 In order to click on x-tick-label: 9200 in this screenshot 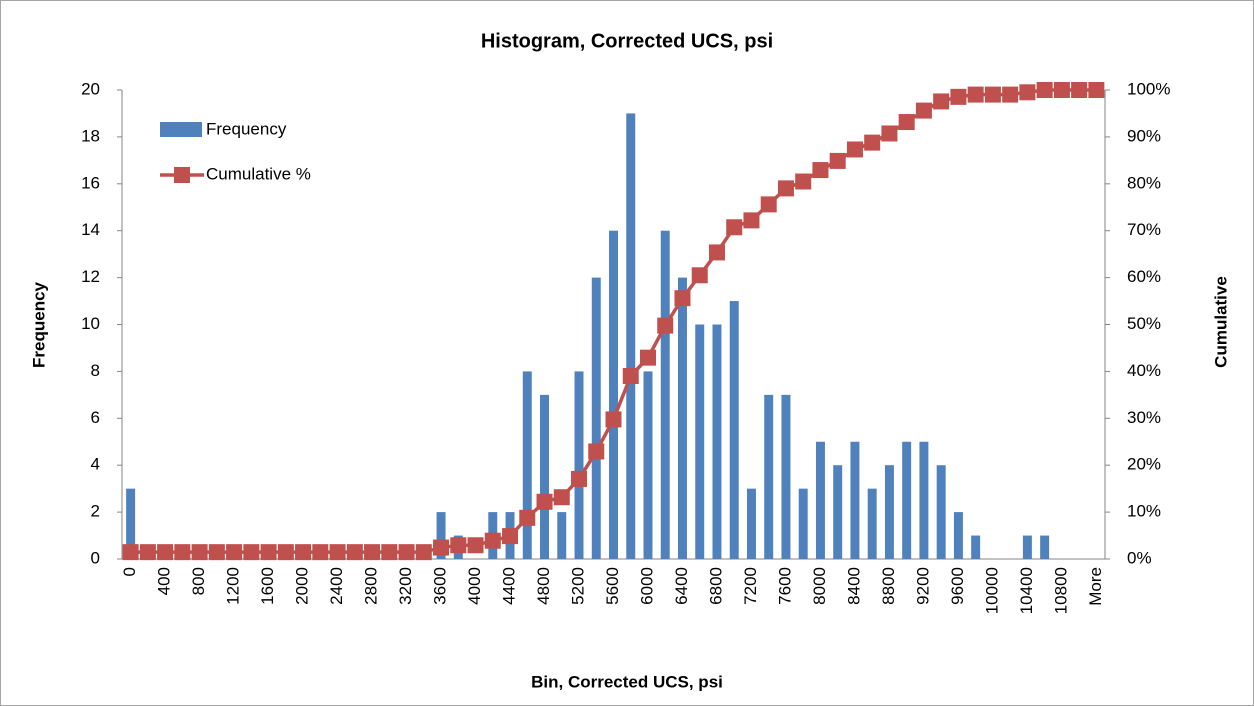, I will do `click(922, 586)`.